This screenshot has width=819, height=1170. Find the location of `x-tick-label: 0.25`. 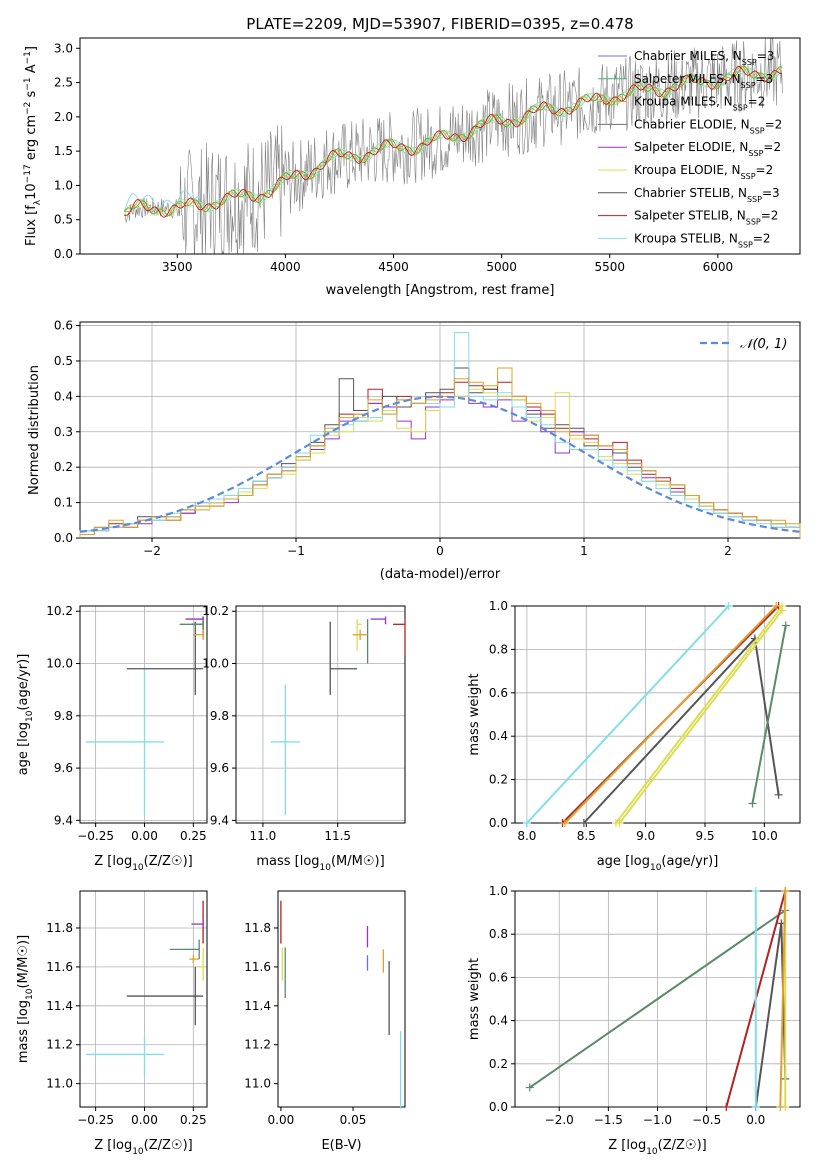

x-tick-label: 0.25 is located at coordinates (193, 1120).